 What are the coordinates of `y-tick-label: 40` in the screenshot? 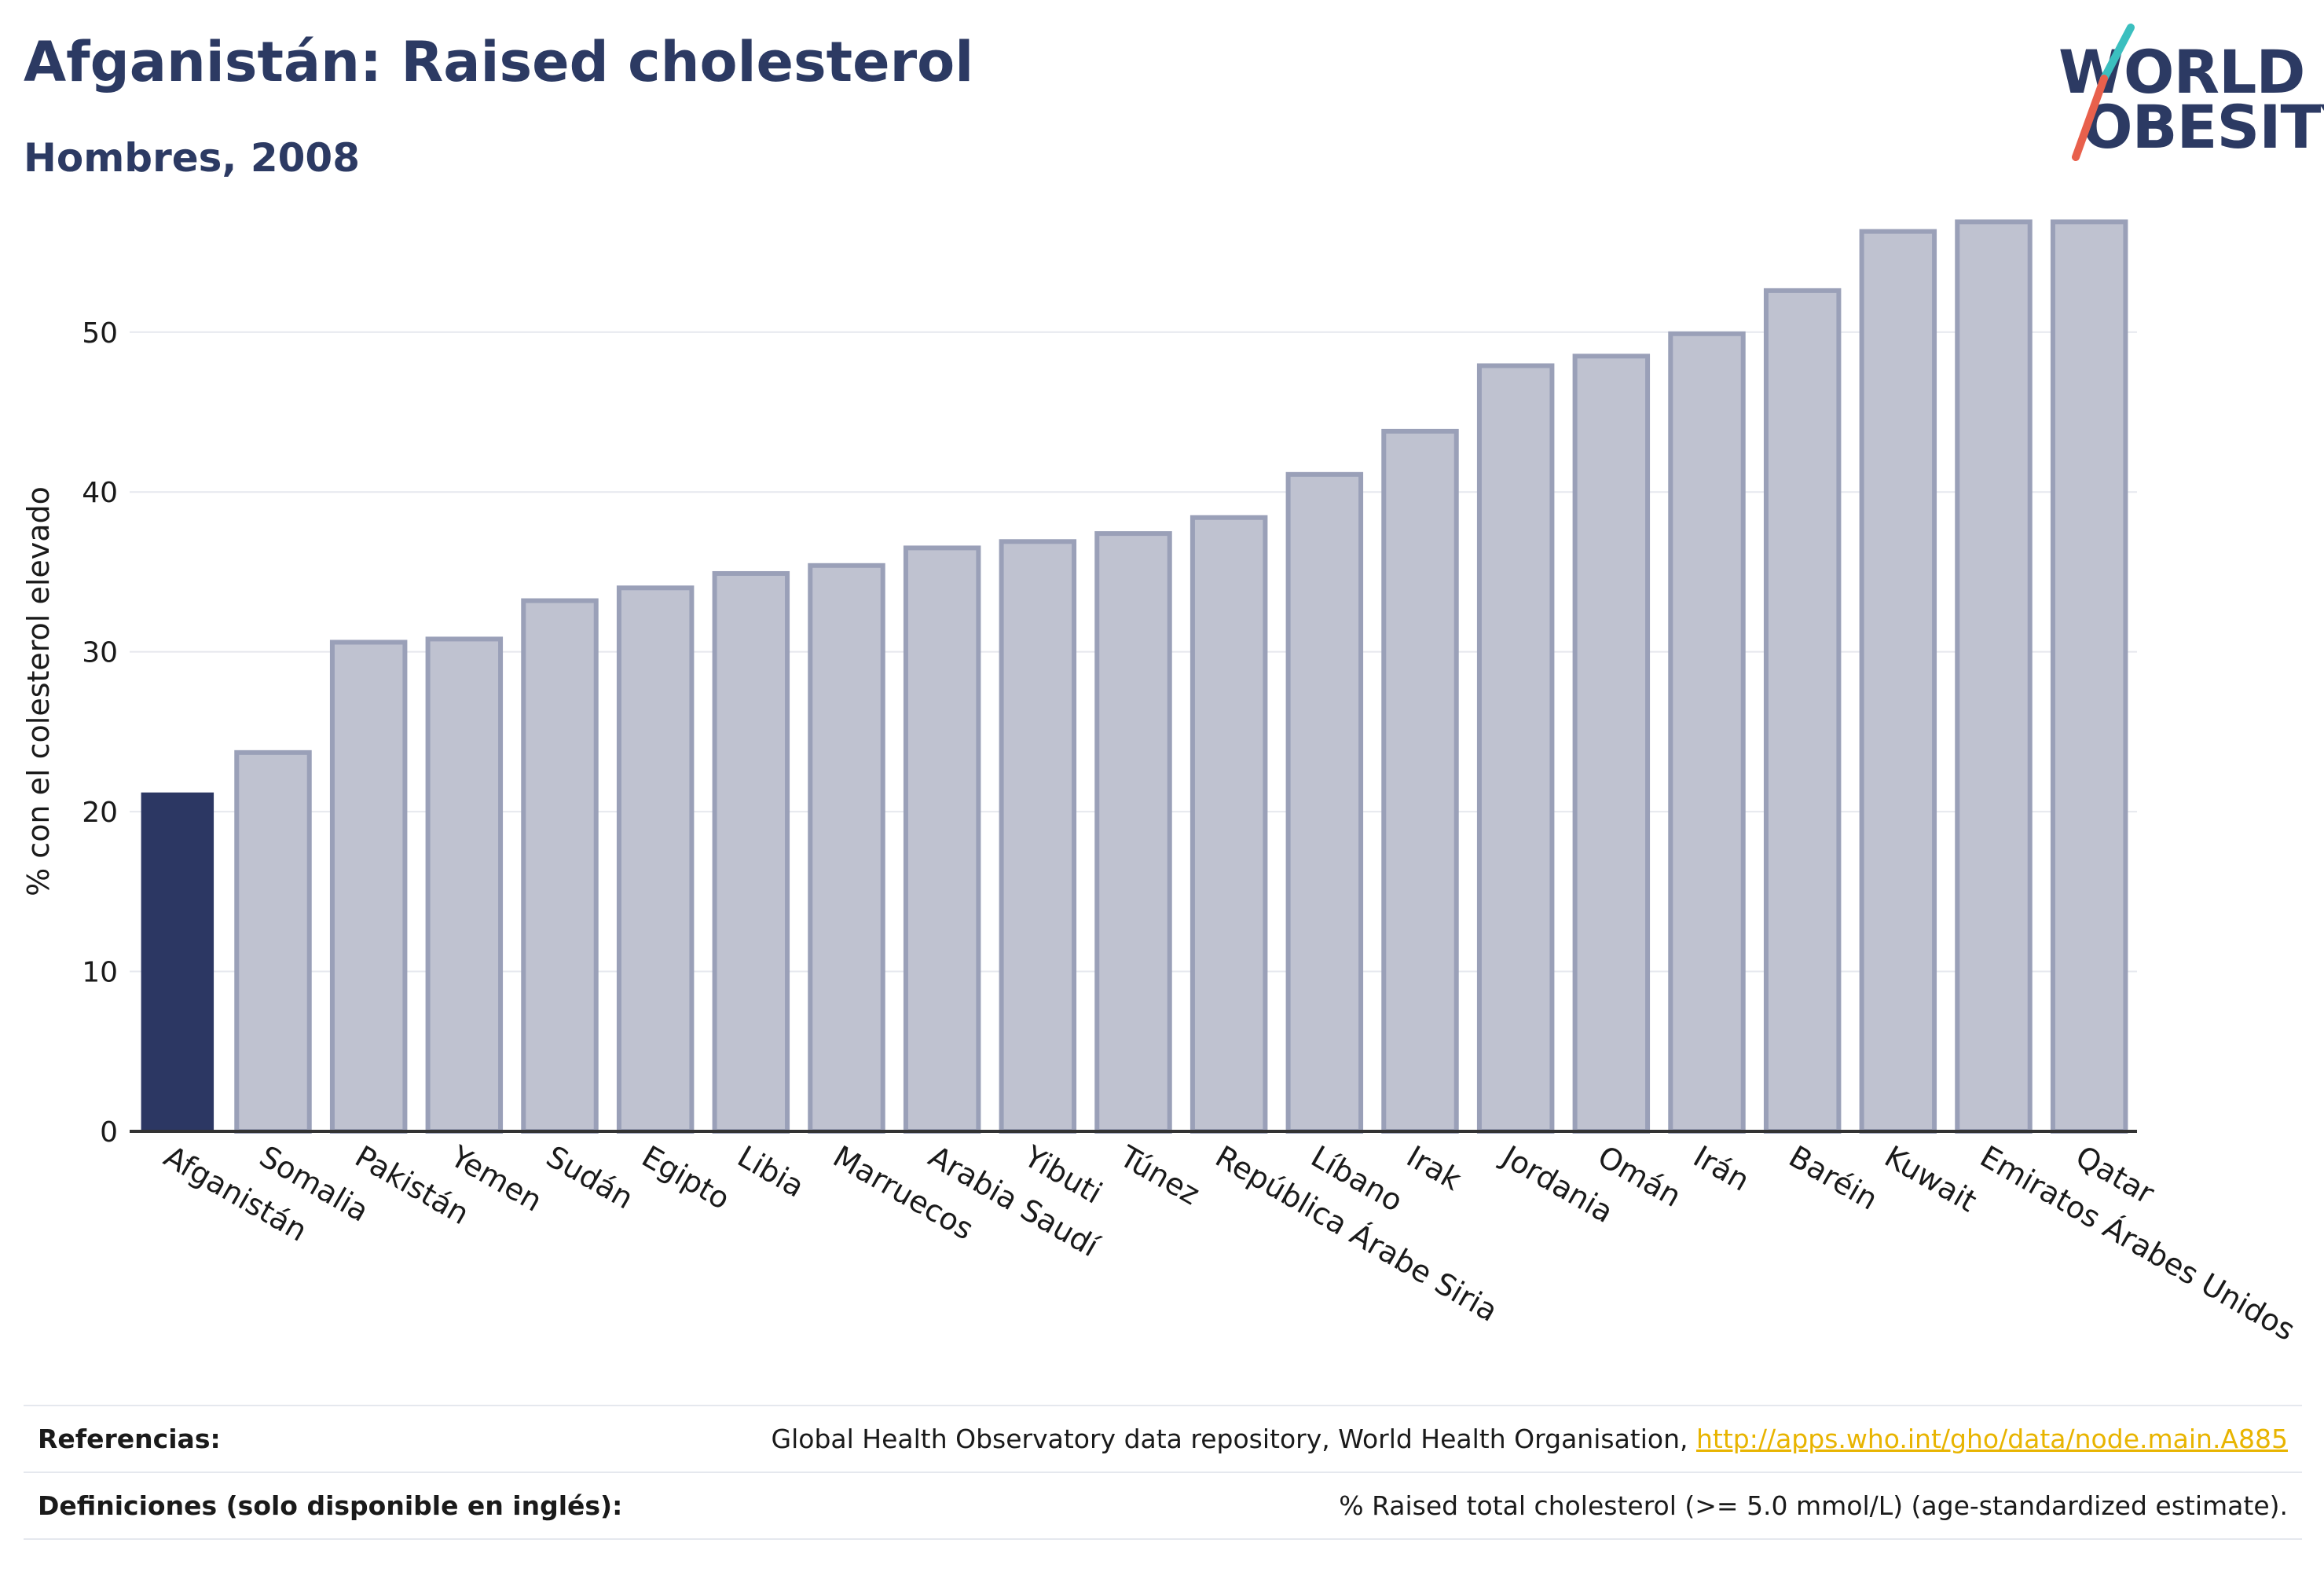 It's located at (100, 493).